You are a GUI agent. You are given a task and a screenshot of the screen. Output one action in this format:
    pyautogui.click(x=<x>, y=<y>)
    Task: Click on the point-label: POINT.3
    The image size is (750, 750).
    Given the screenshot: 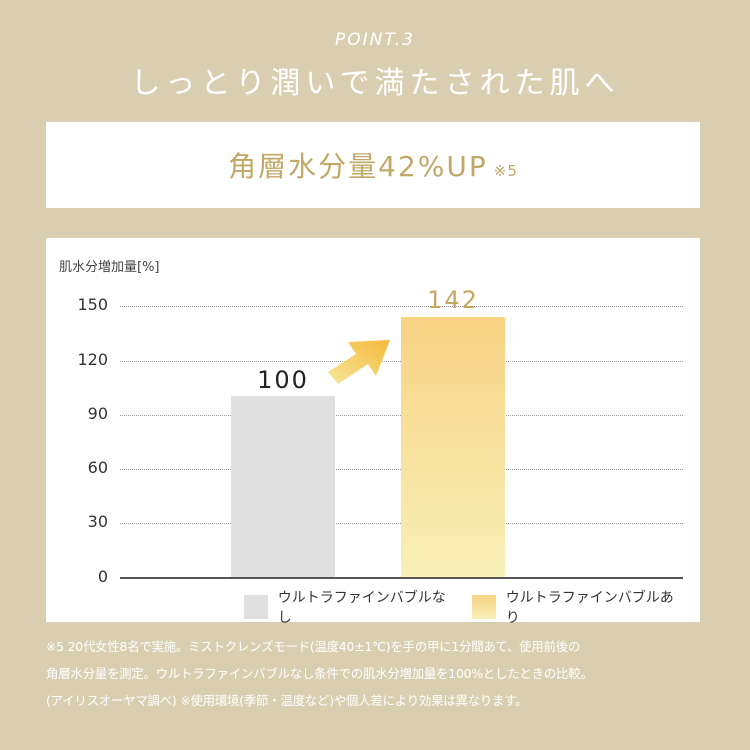 What is the action you would take?
    pyautogui.click(x=375, y=40)
    